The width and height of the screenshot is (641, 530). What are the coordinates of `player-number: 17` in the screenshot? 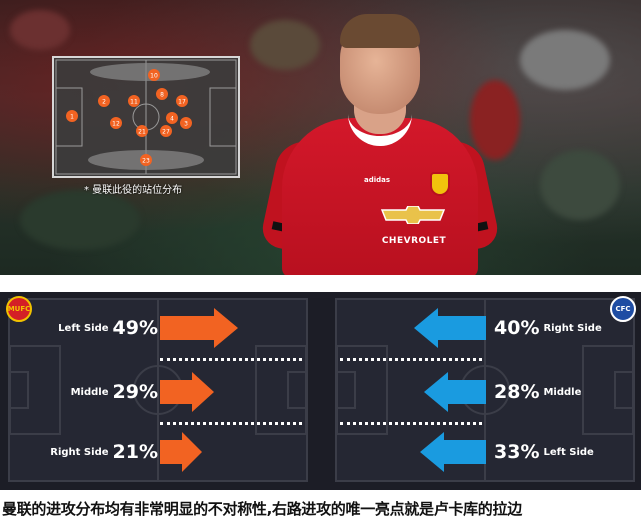 It's located at (182, 102).